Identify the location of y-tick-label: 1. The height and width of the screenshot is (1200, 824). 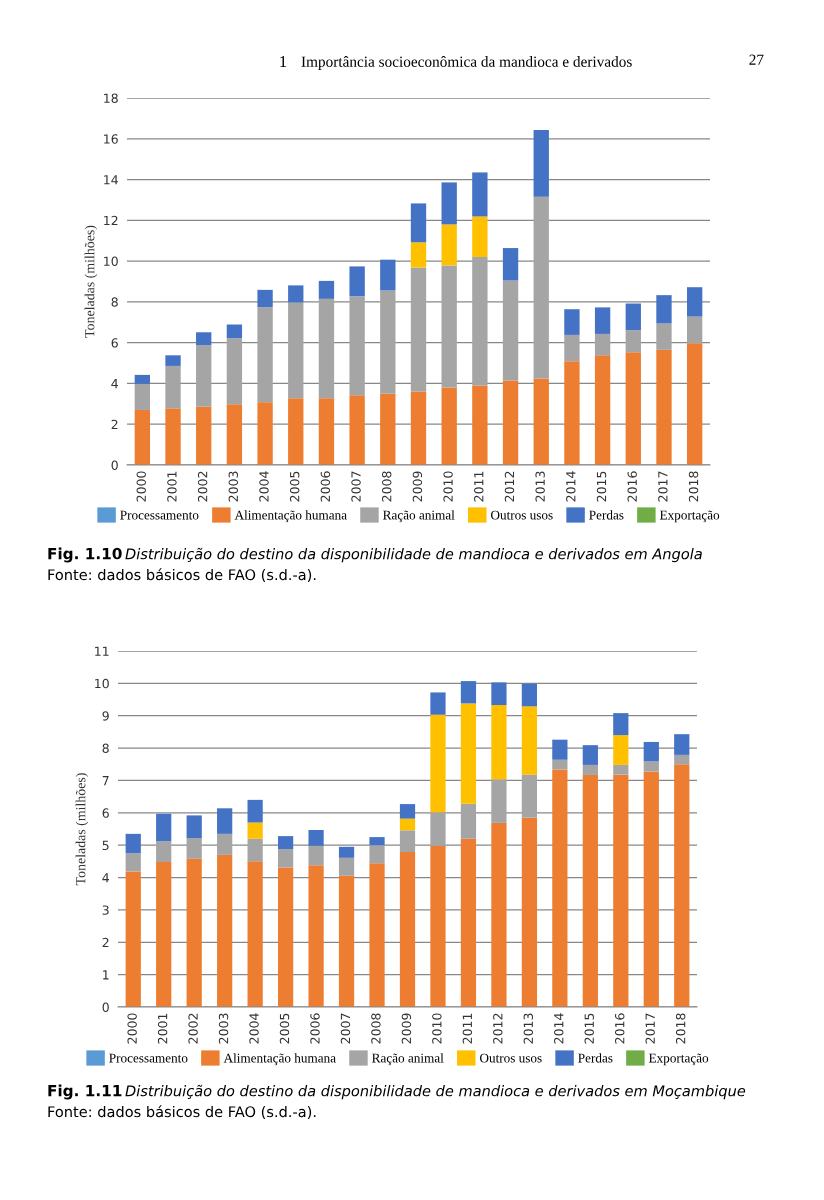
(106, 975).